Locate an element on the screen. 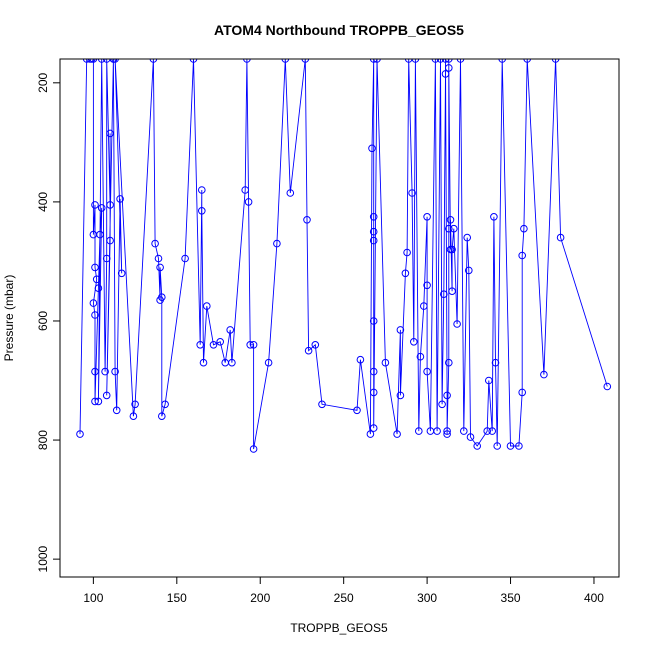 The image size is (650, 650). x-tick-label: 400 is located at coordinates (594, 598).